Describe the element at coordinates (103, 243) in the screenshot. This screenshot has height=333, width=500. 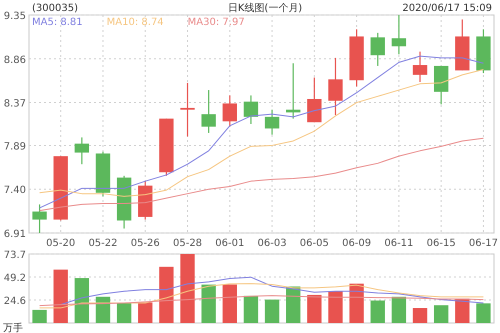
I see `x-tick-label: 05-22` at that location.